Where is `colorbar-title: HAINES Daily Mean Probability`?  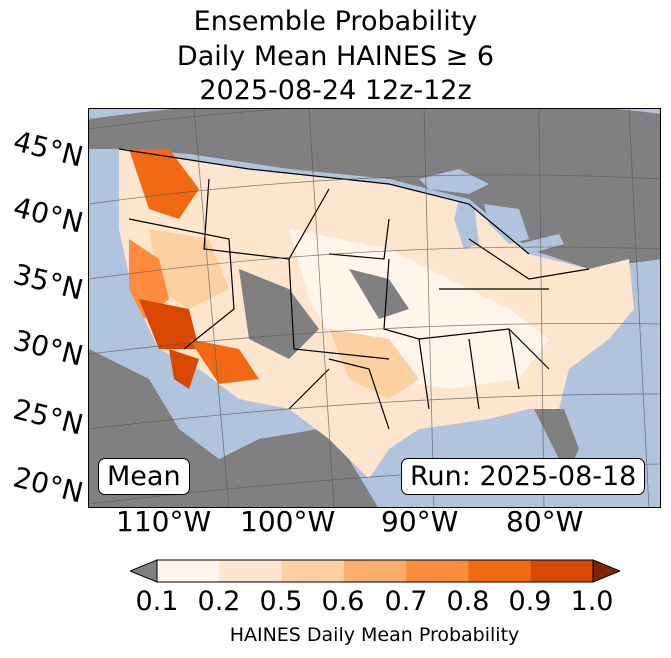 colorbar-title: HAINES Daily Mean Probability is located at coordinates (374, 635).